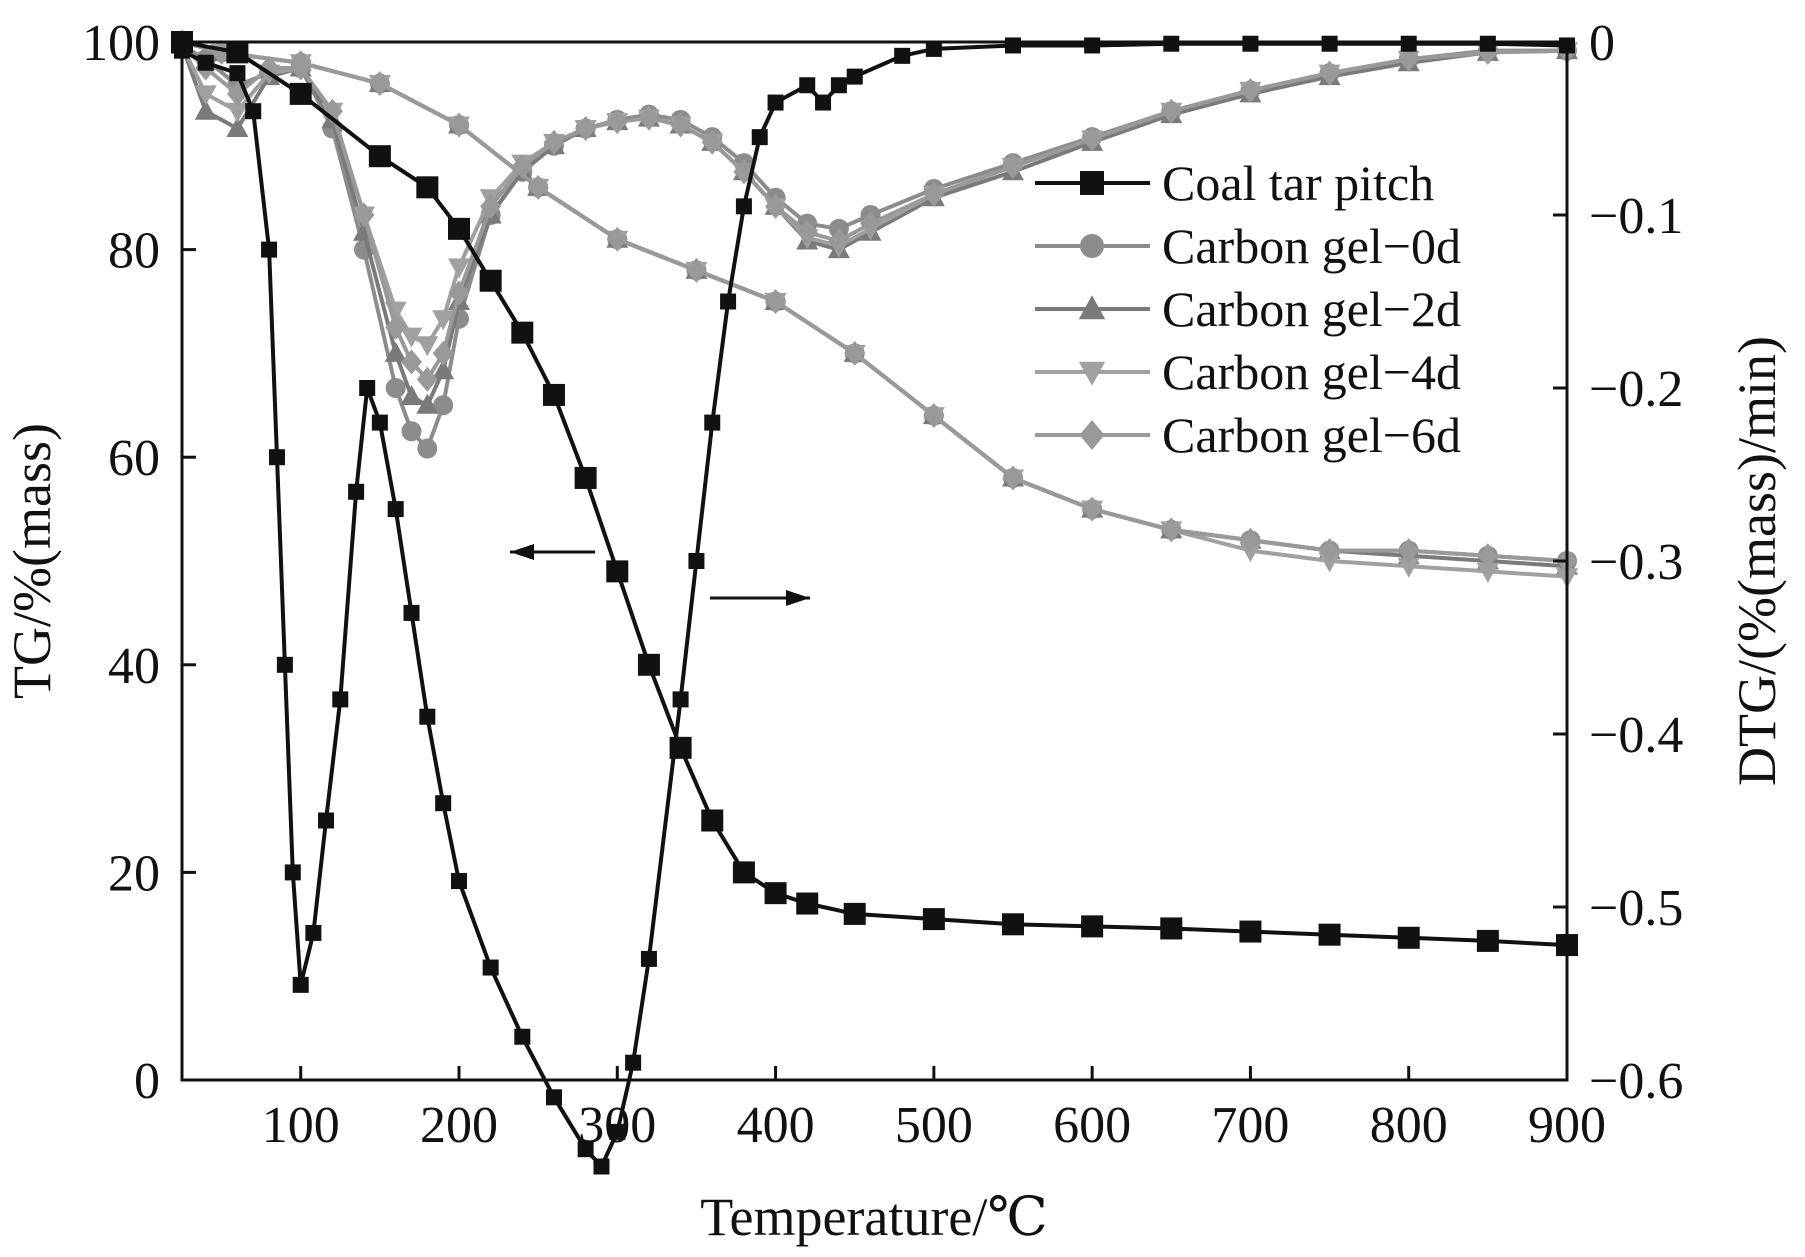 The image size is (1805, 1257). Describe the element at coordinates (1636, 908) in the screenshot. I see `y-right-tick-label: −0.5` at that location.